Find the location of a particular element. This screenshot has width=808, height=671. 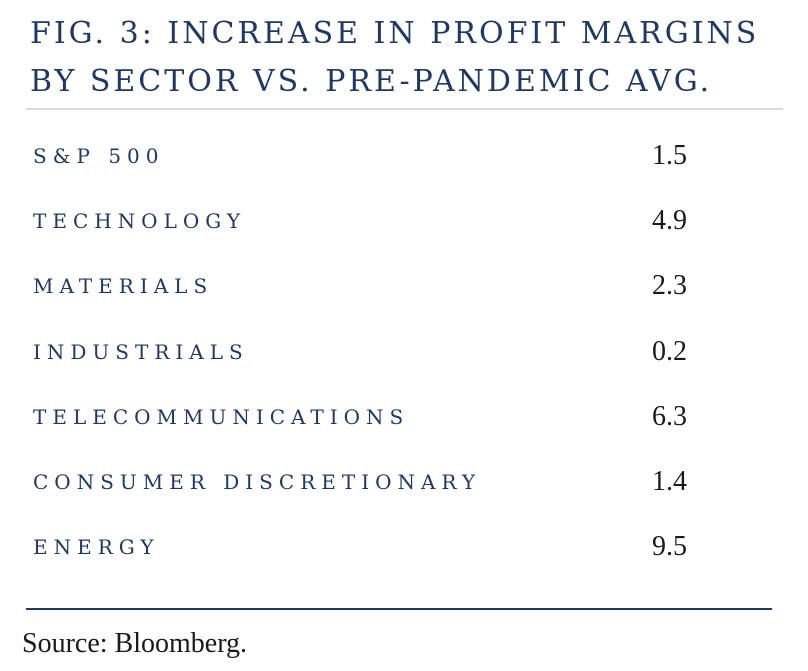

margin-value: 9.5 is located at coordinates (669, 547).